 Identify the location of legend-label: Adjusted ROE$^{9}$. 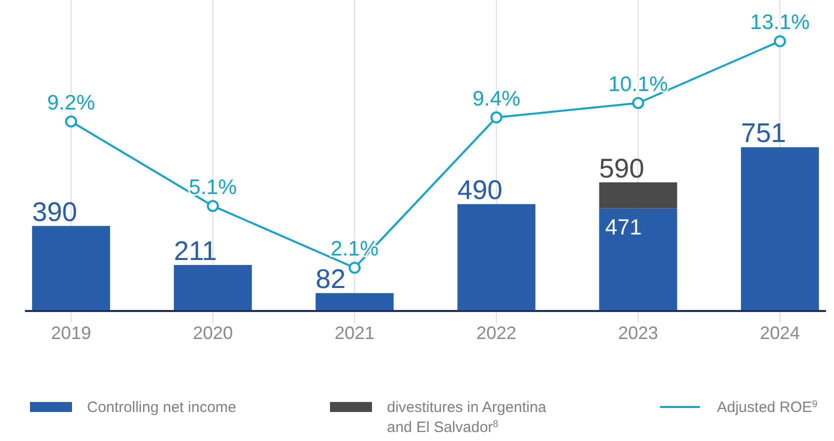
(767, 407).